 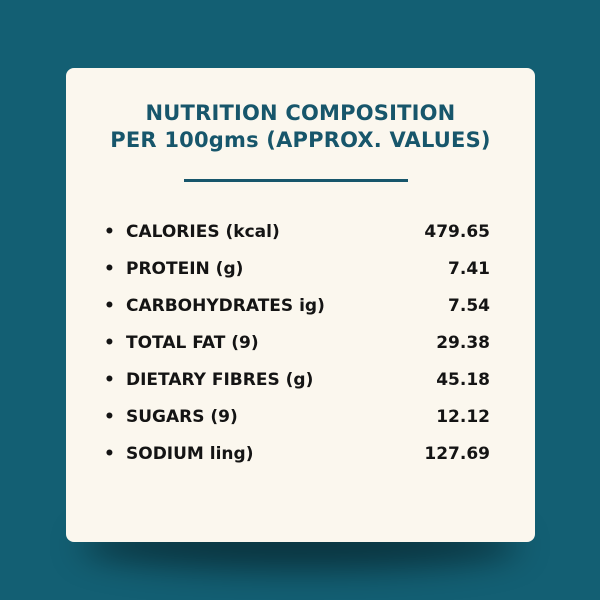 What do you see at coordinates (203, 231) in the screenshot?
I see `nutrient-name: CALORIES (kcal)` at bounding box center [203, 231].